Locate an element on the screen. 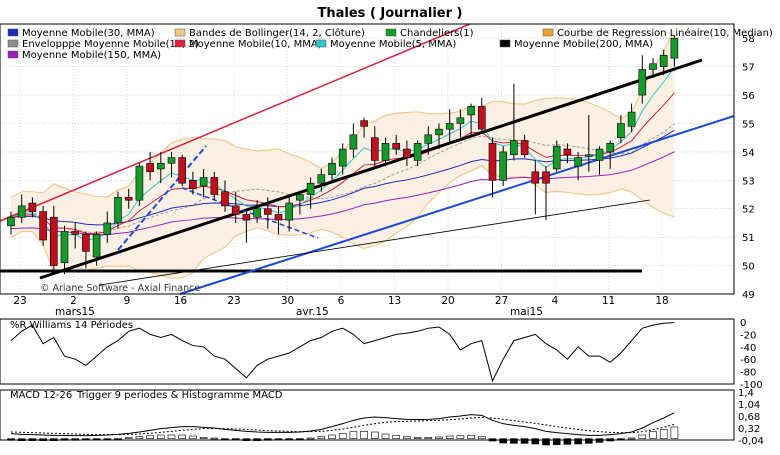  flag-bottom-line is located at coordinates (250, 213).